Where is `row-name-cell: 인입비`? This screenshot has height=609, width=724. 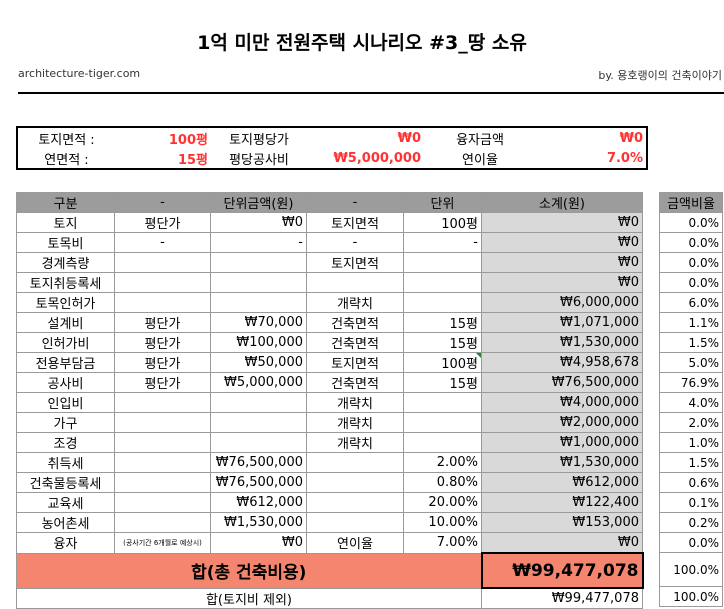 row-name-cell: 인입비 is located at coordinates (65, 402).